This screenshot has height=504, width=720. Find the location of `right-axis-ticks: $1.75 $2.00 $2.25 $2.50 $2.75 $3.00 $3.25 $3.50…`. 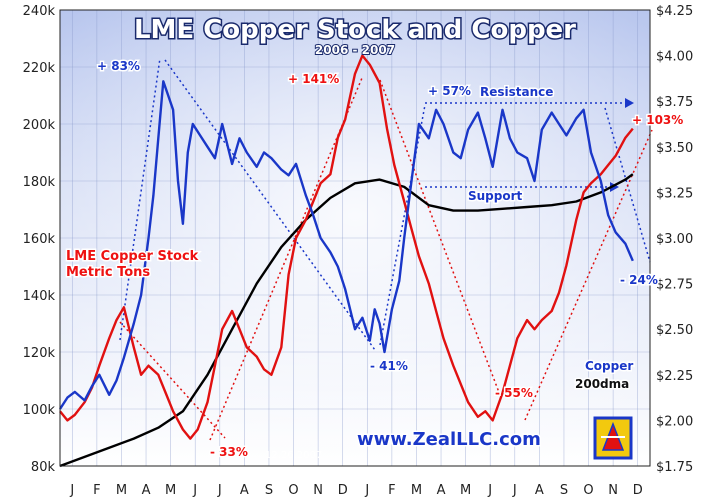

right-axis-ticks: $1.75 $2.00 $2.25 $2.50 $2.75 $3.00 $3.25 $3.50… is located at coordinates (674, 239).